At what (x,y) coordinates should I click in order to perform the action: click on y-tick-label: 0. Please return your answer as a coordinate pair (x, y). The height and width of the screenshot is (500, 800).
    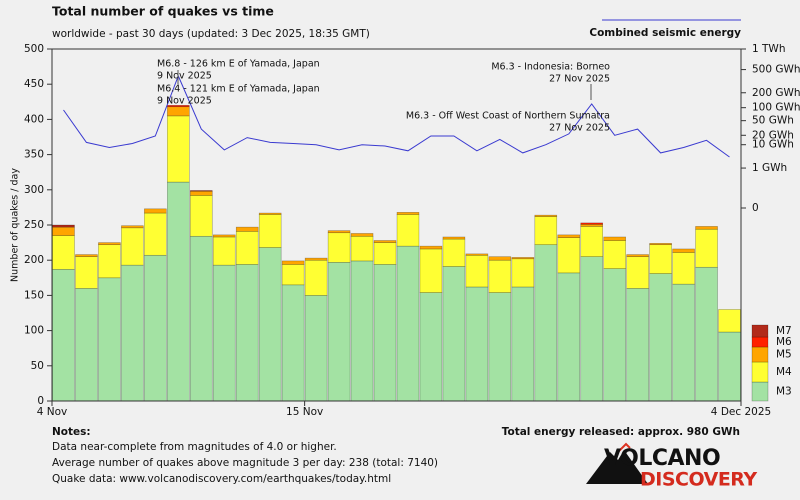
    Looking at the image, I should click on (40, 401).